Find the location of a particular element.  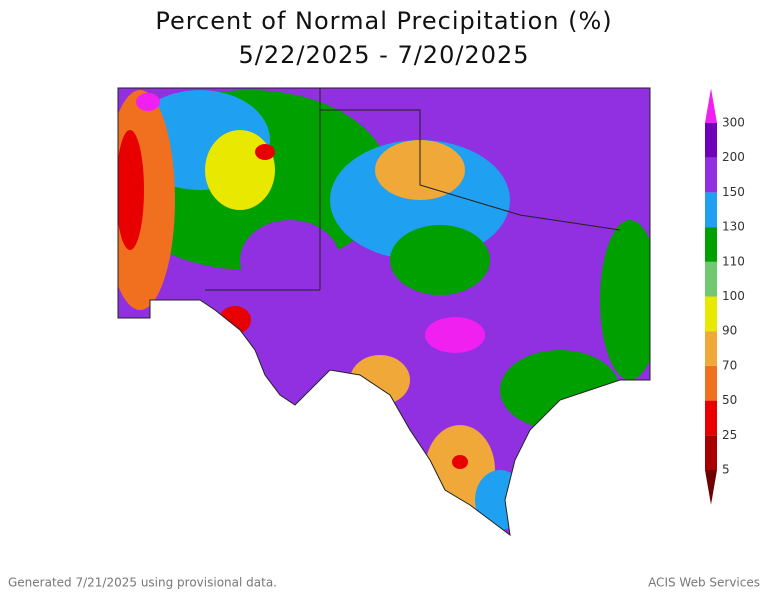

colorbar-label: 150 is located at coordinates (733, 192).